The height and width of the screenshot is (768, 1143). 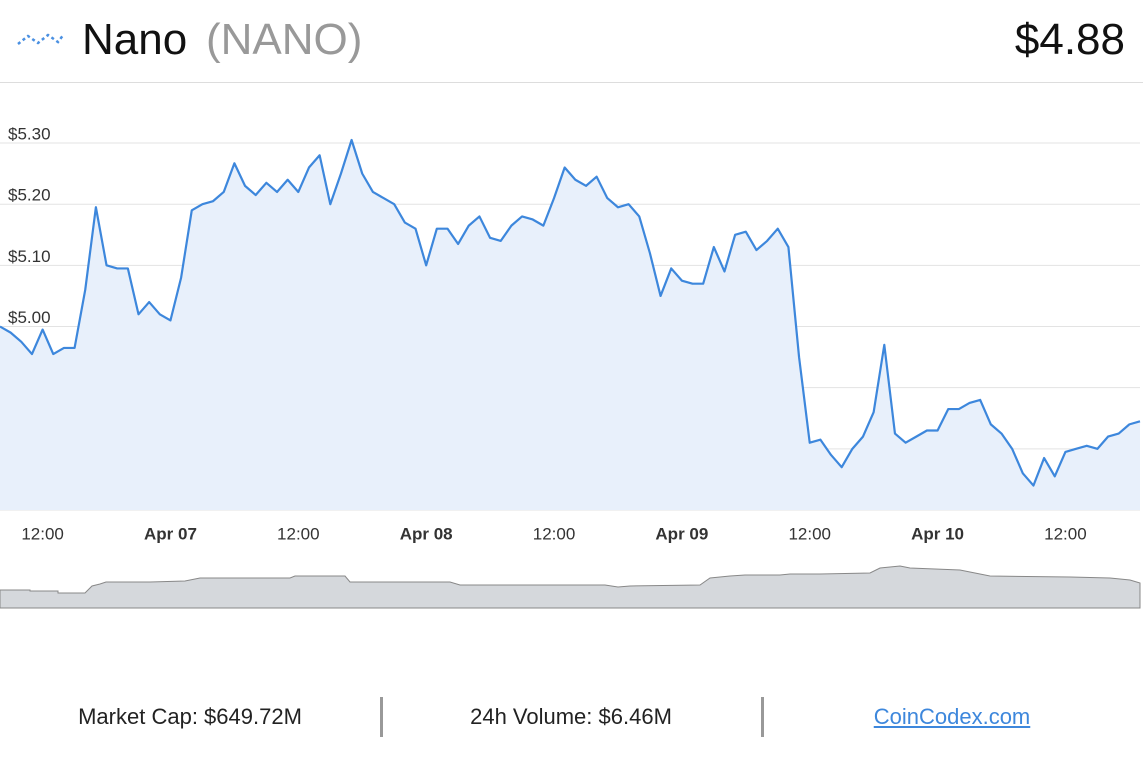 I want to click on x-tick-label: Apr 07, so click(x=170, y=533).